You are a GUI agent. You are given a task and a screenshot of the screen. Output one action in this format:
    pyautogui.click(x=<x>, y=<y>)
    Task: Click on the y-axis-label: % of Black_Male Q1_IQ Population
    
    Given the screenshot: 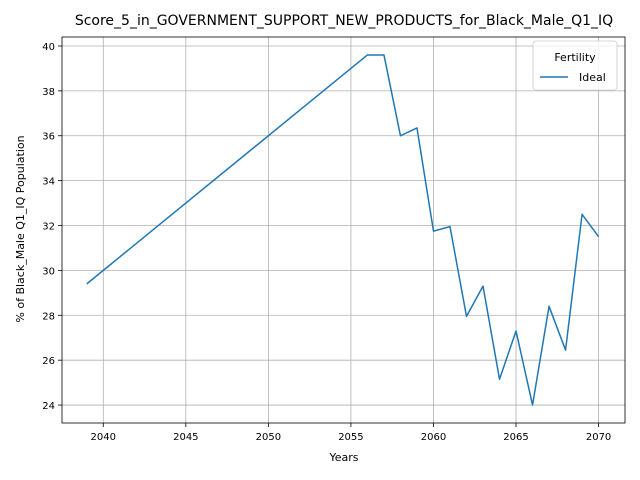 What is the action you would take?
    pyautogui.click(x=20, y=228)
    